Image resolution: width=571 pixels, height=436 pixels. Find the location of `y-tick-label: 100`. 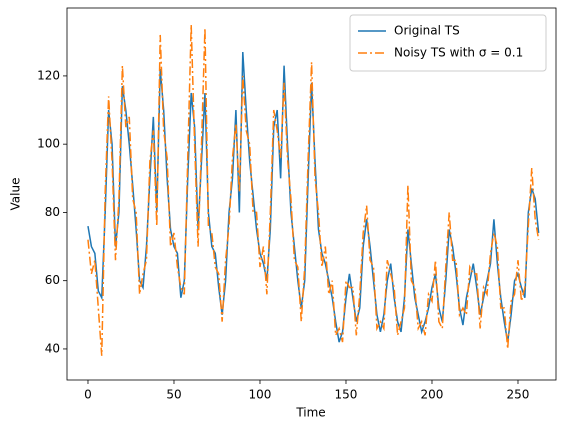

y-tick-label: 100 is located at coordinates (48, 144).